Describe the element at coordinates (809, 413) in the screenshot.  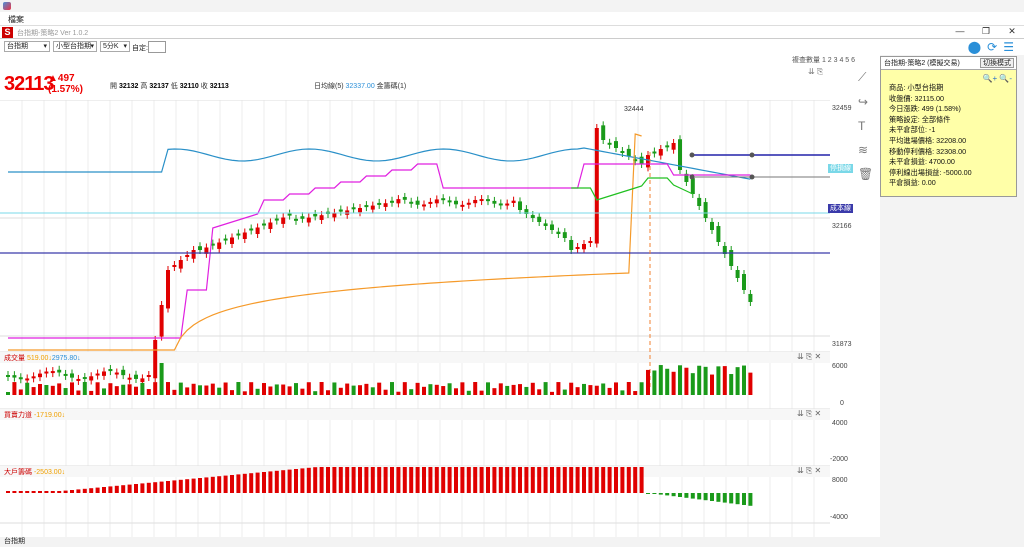
I see `power-panel-controls: ⇊ ⎘ ✕` at that location.